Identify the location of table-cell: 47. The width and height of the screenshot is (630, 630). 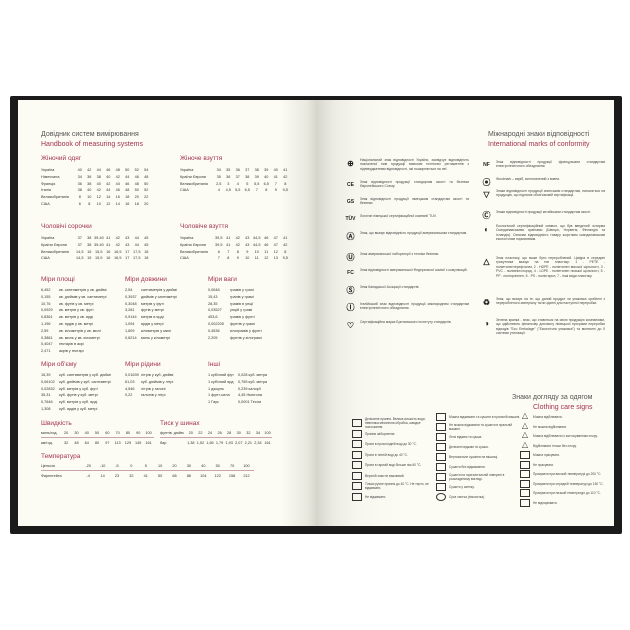
(275, 238).